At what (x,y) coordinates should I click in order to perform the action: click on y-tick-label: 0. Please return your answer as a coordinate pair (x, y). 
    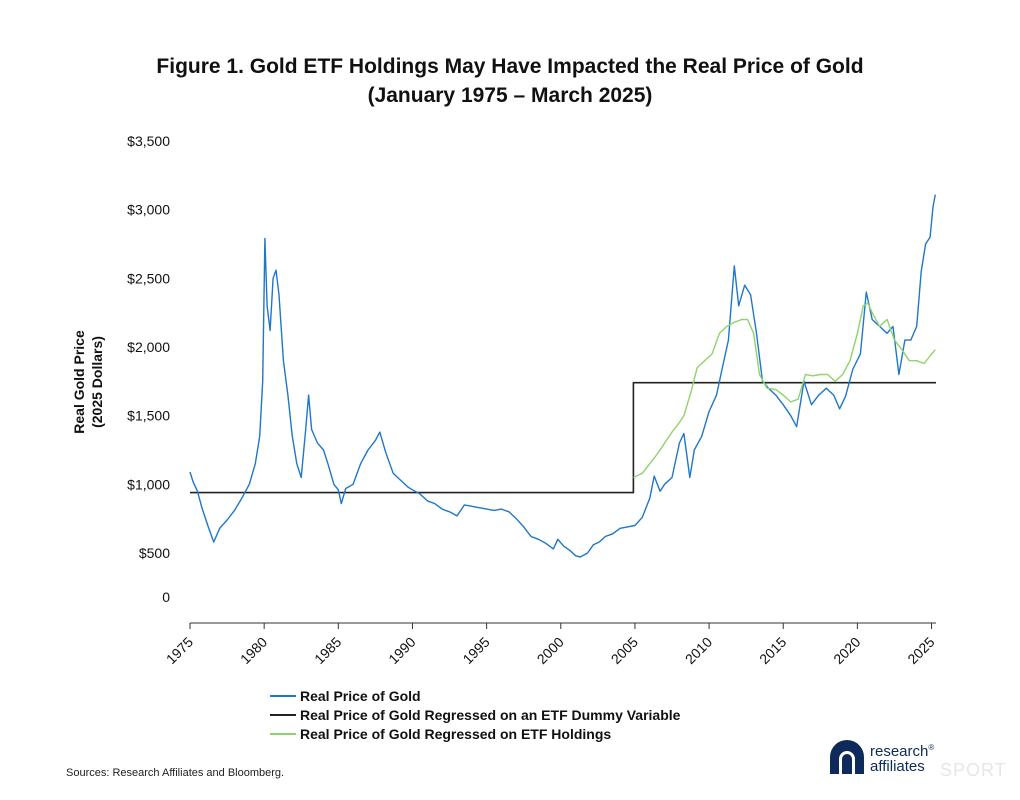
    Looking at the image, I should click on (166, 597).